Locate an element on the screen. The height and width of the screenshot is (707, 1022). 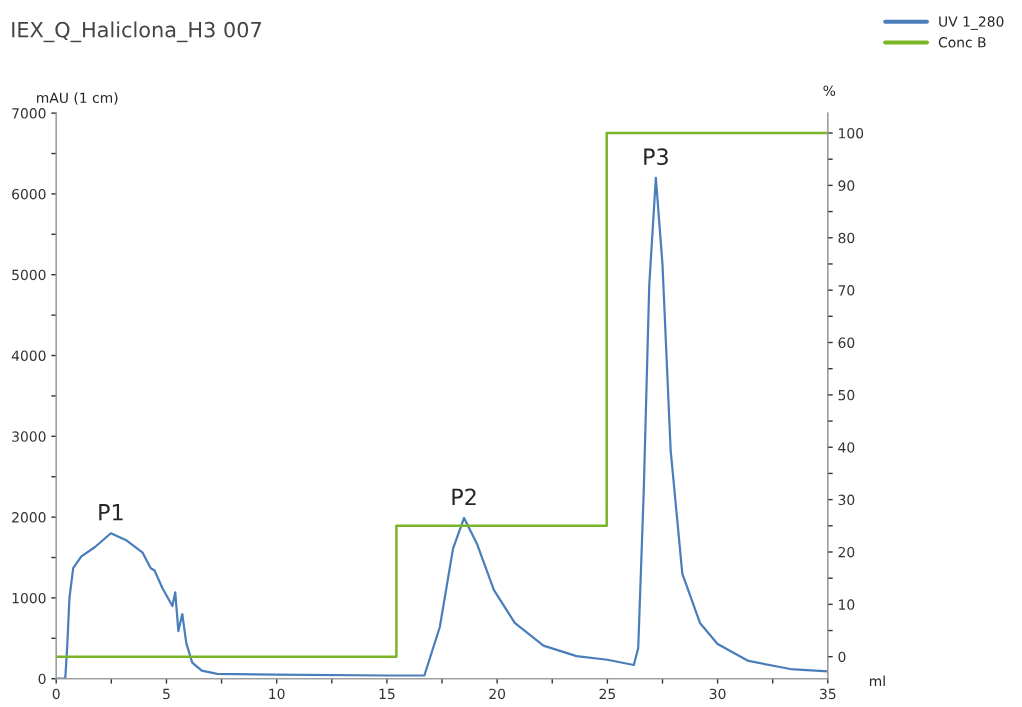
x-axis-title: ml is located at coordinates (877, 681).